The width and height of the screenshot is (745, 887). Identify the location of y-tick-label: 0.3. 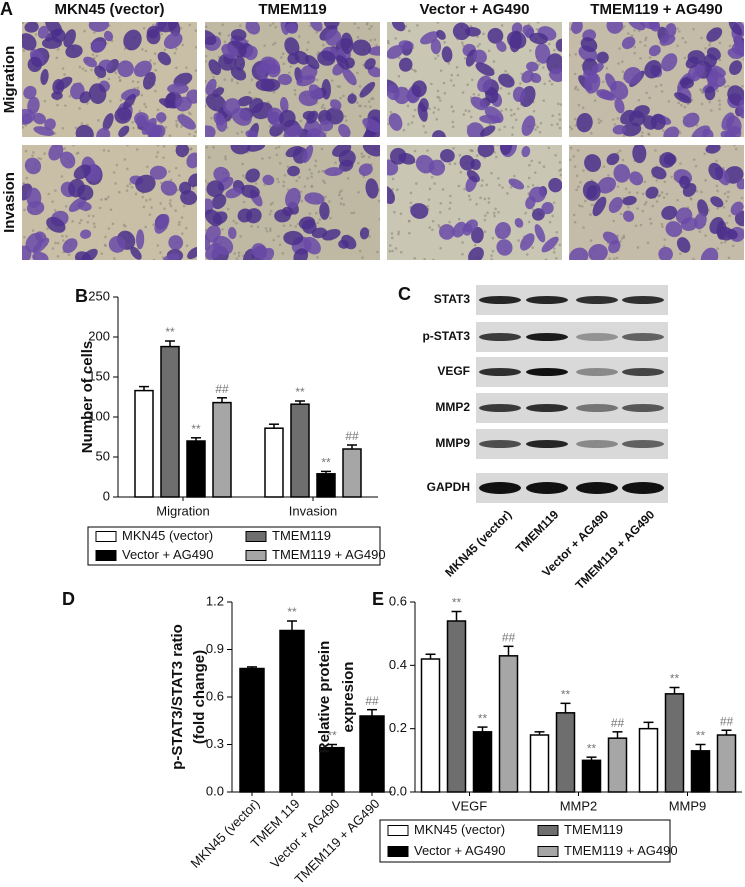
(215, 743).